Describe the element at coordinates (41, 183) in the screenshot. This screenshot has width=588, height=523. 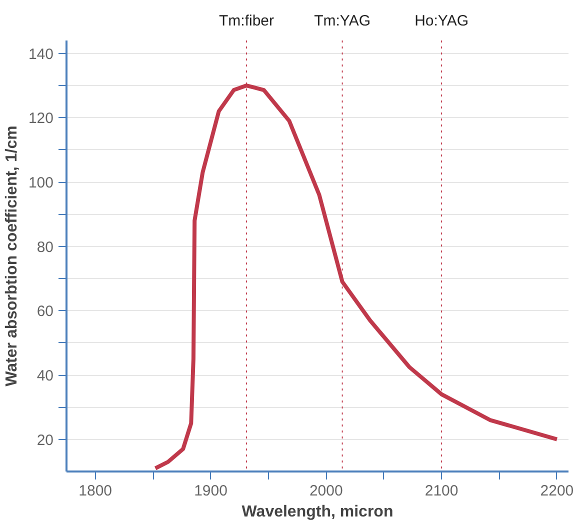
I see `y-tick-label: 100` at that location.